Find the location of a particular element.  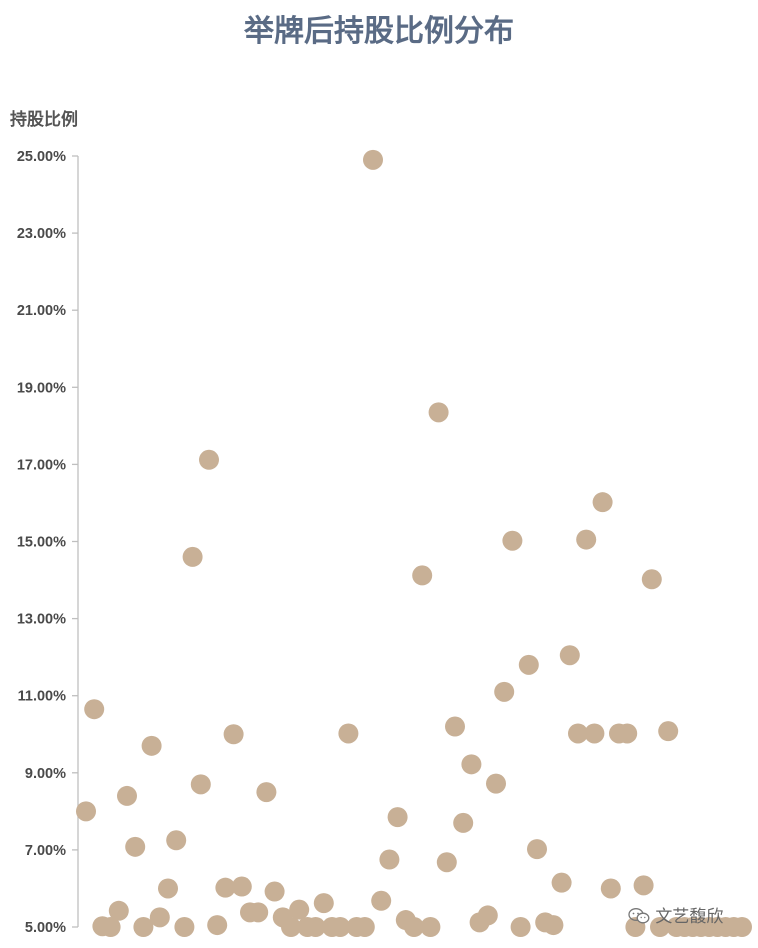

y-tick-label: 17.00% is located at coordinates (41, 465).